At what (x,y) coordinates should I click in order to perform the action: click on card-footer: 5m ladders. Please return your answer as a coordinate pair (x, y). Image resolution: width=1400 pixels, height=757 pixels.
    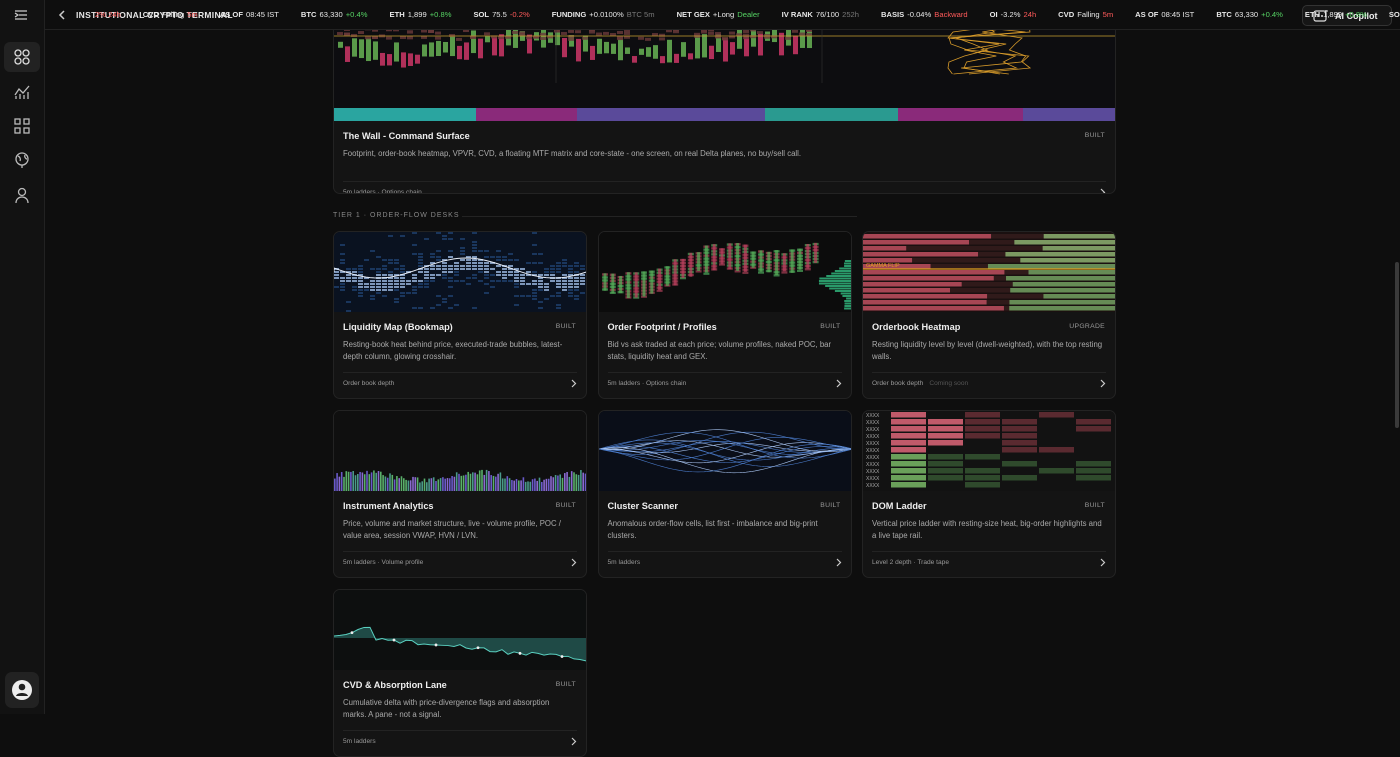
    Looking at the image, I should click on (359, 741).